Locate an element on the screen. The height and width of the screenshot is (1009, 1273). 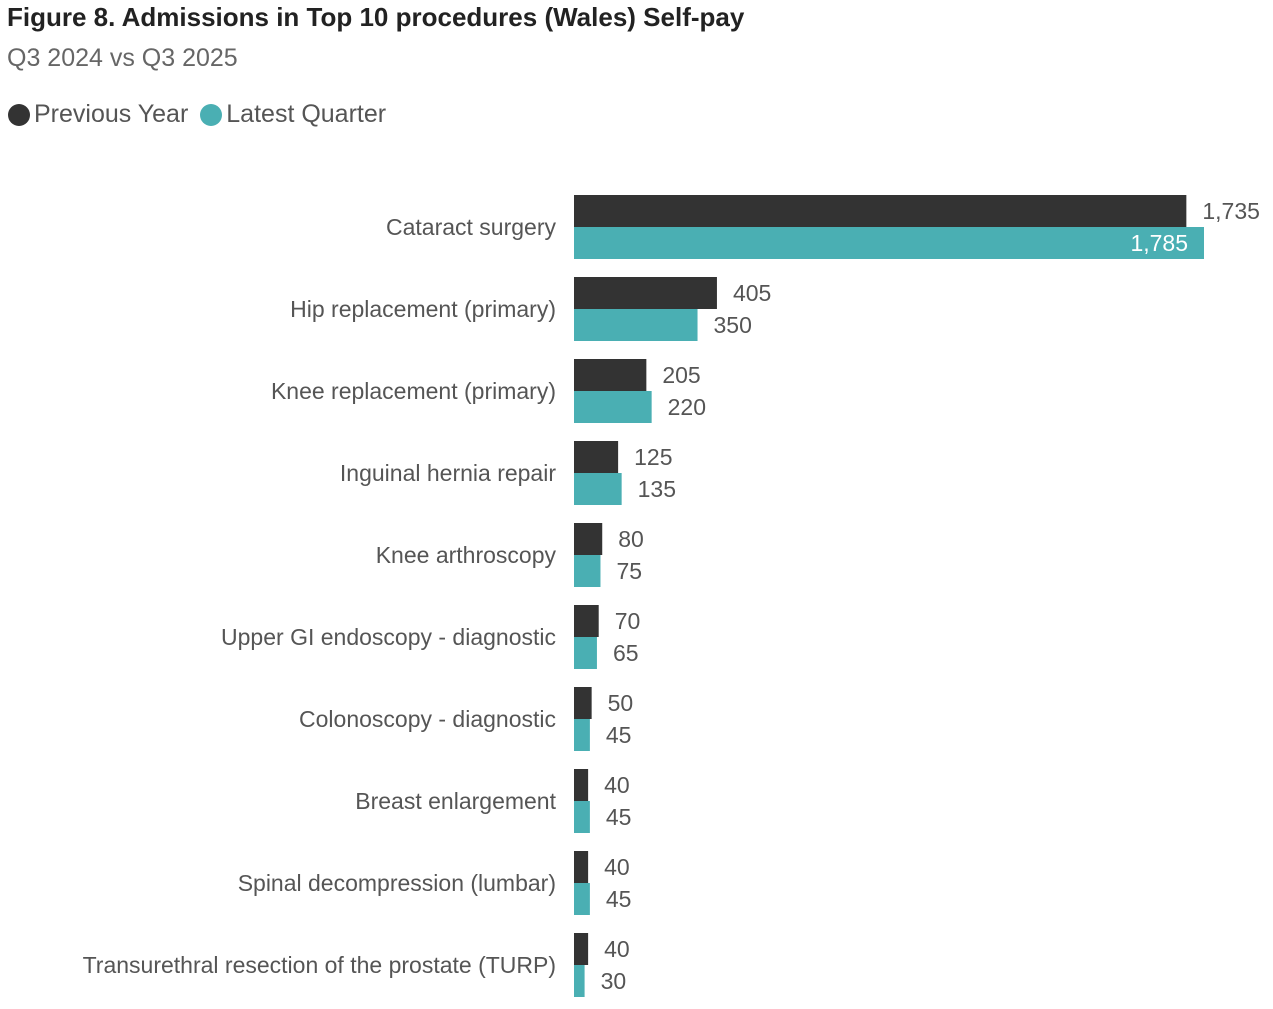
legend-label-latest-quarter: Latest Quarter is located at coordinates (306, 114).